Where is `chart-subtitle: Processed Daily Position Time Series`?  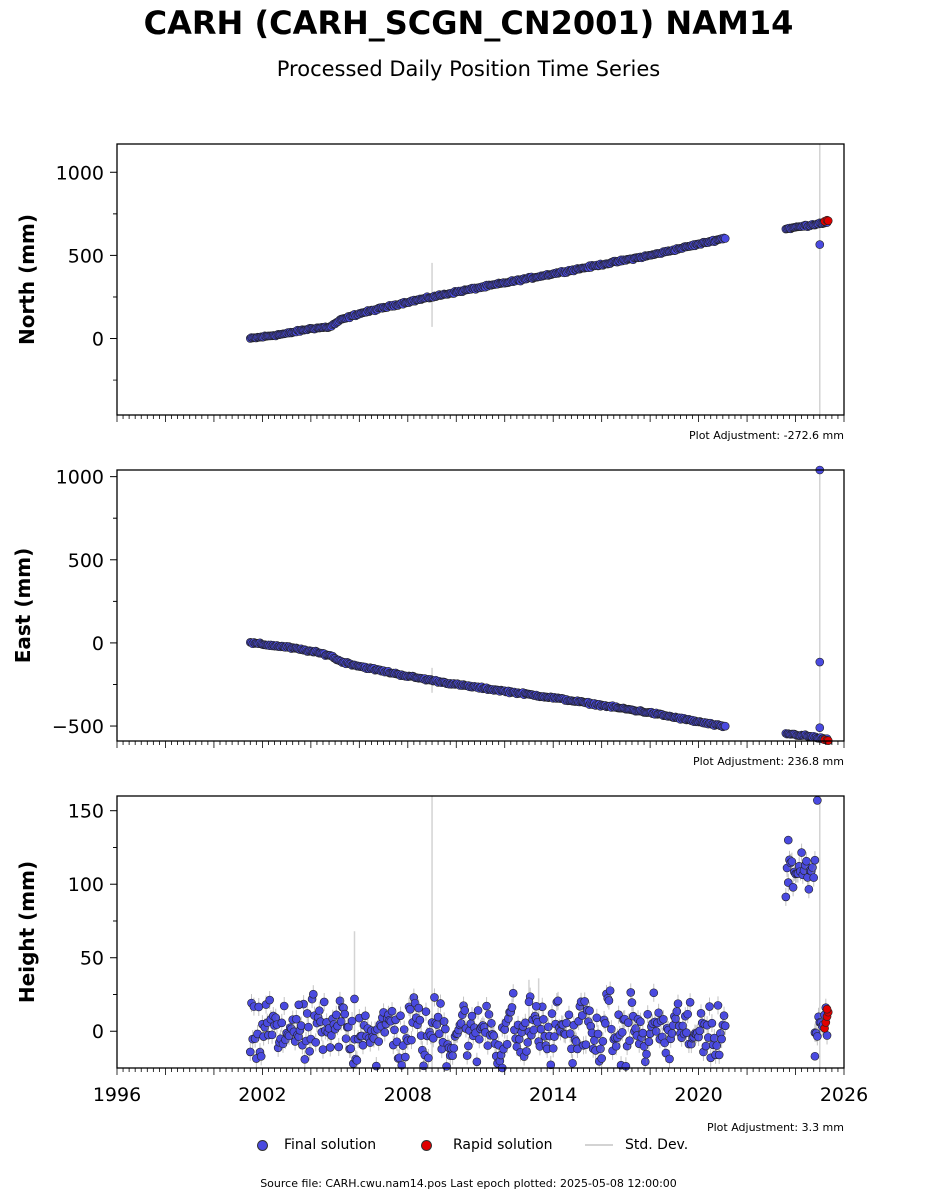 chart-subtitle: Processed Daily Position Time Series is located at coordinates (468, 69).